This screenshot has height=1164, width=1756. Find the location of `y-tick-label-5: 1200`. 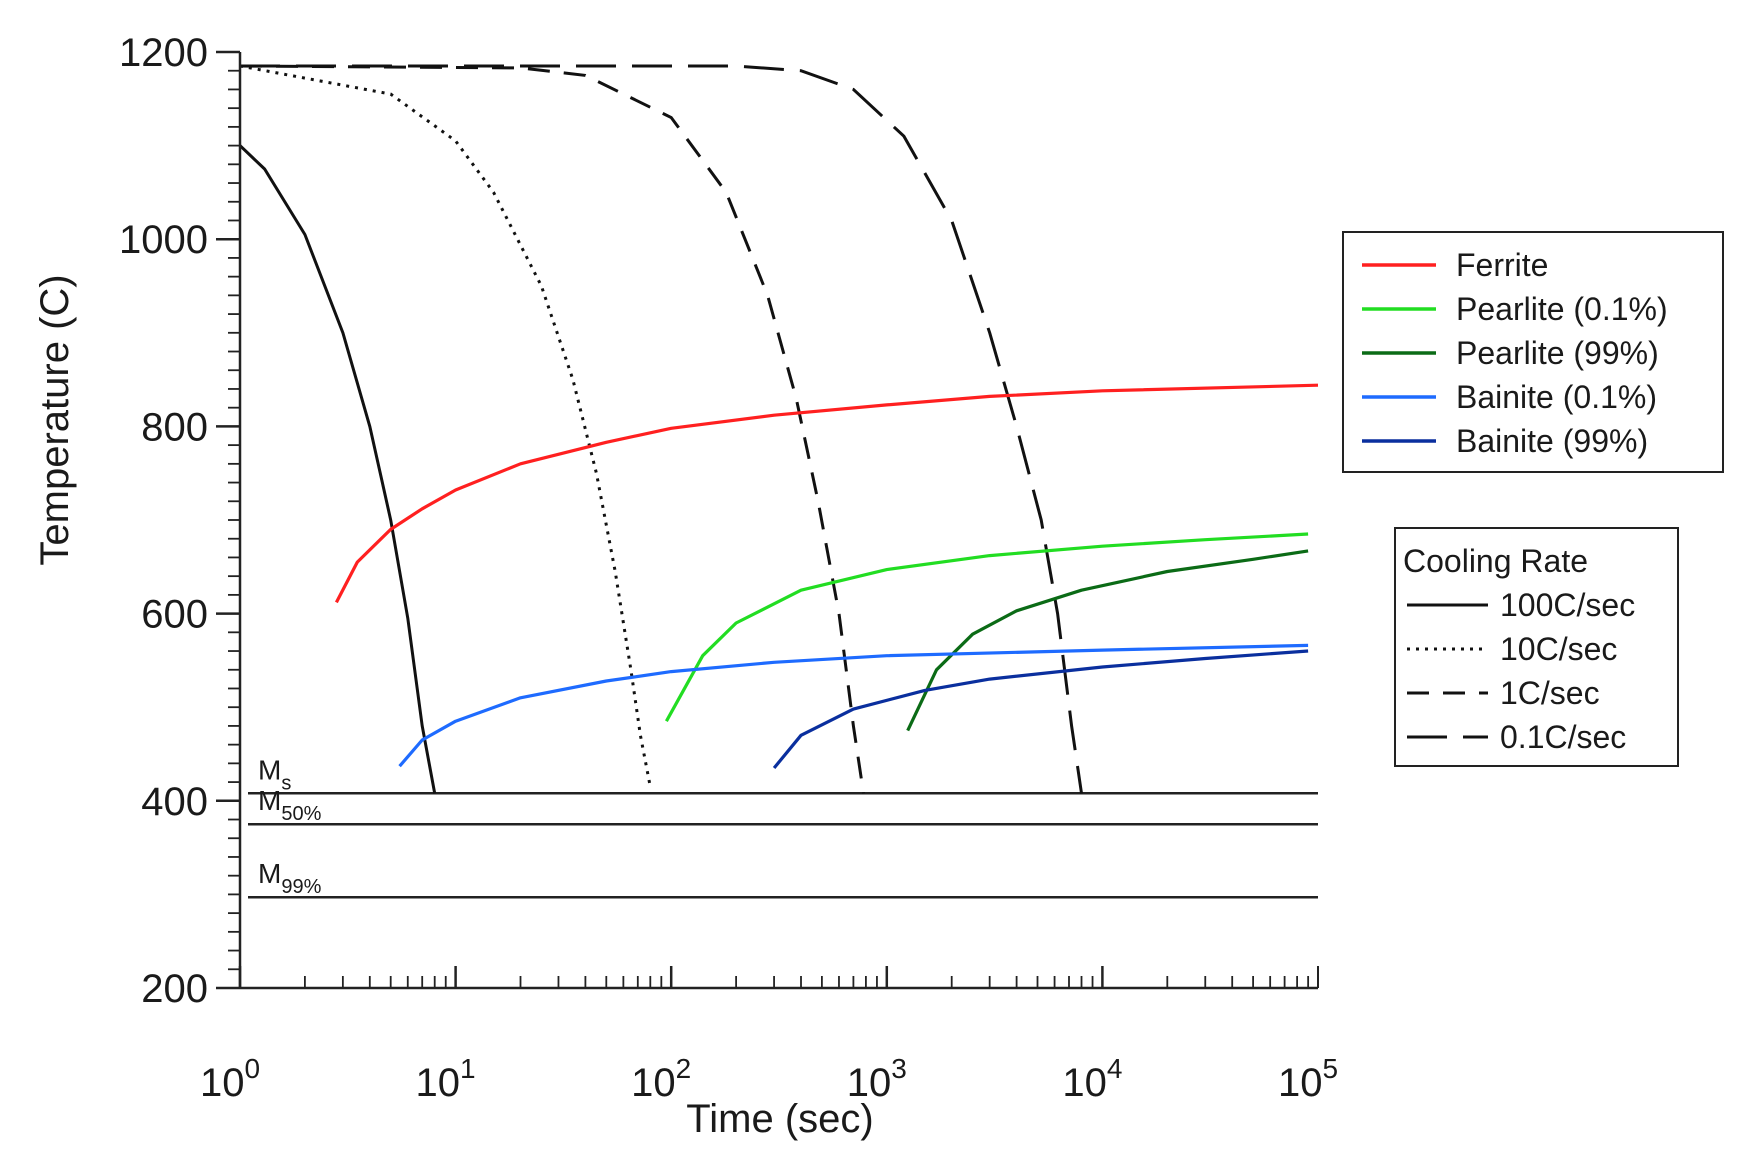

y-tick-label-5: 1200 is located at coordinates (163, 53).